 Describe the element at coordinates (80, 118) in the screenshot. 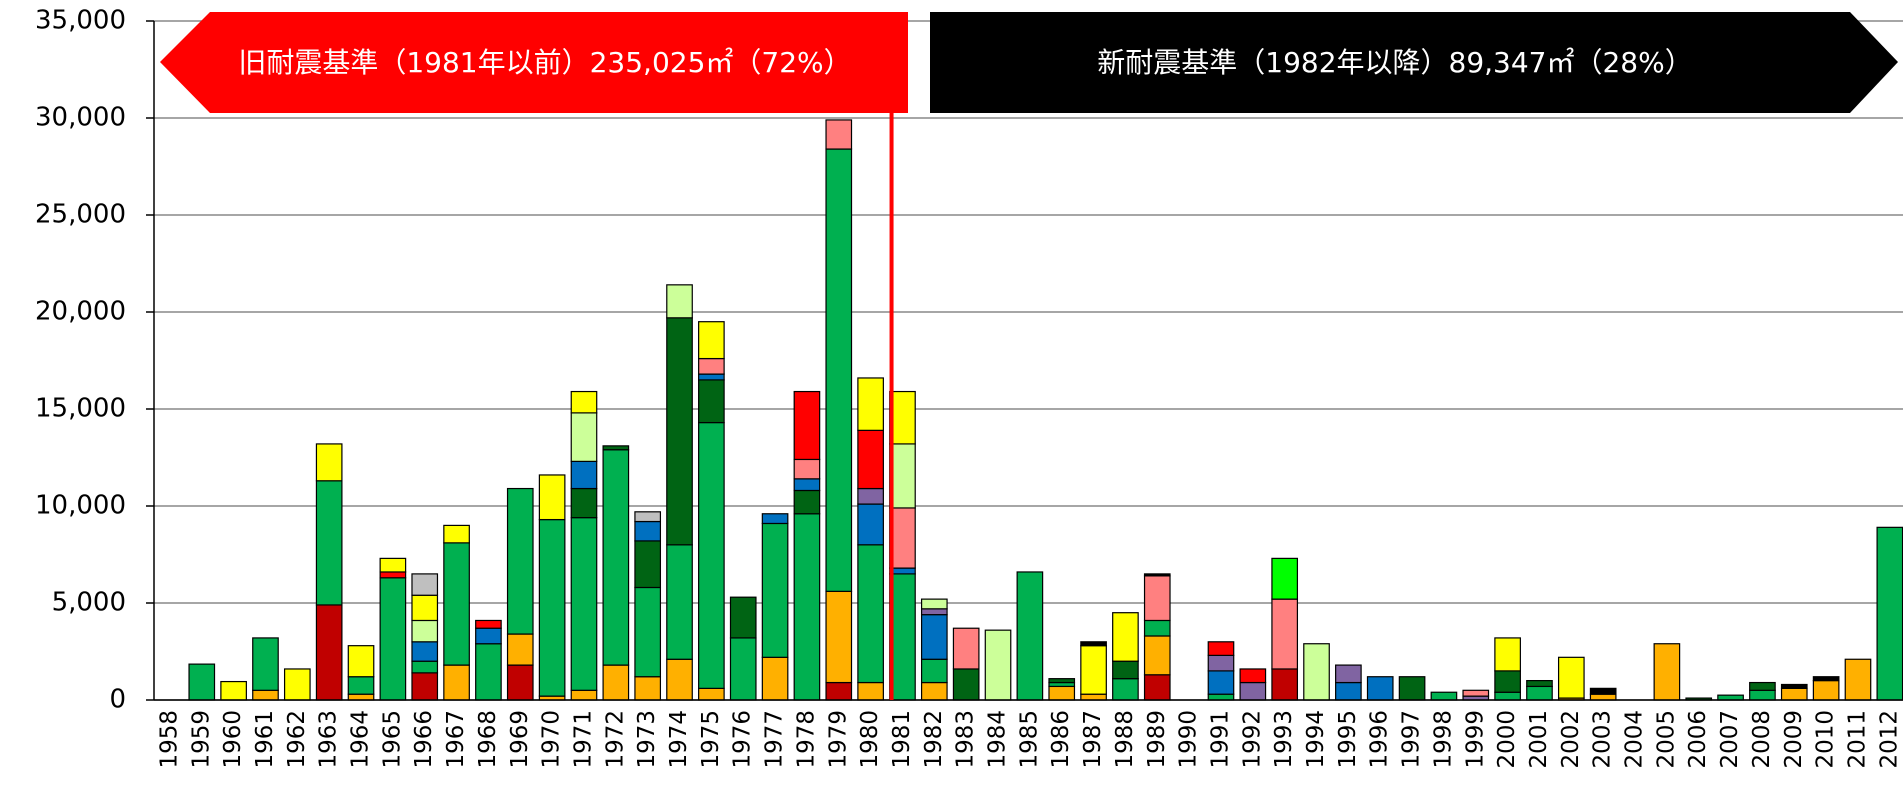

I see `y-tick-label: 30,000` at that location.